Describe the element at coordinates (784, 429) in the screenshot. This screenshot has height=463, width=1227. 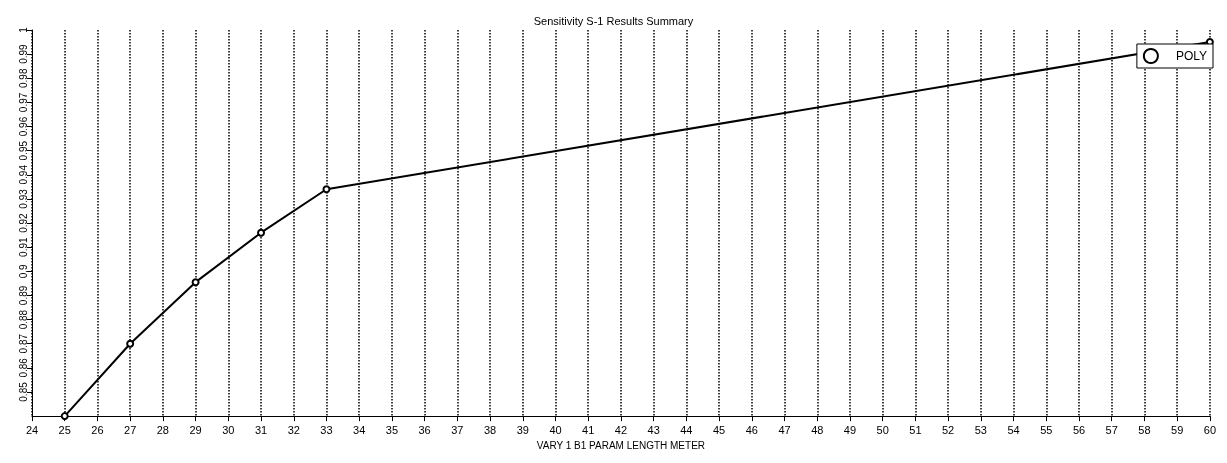
I see `x-tick-label: 47` at that location.